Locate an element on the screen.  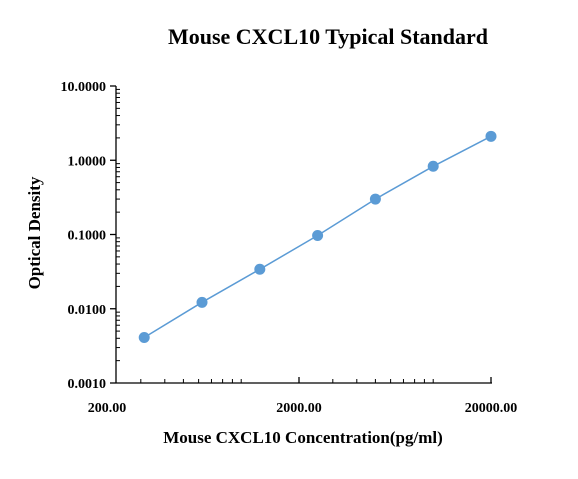
y-tick-label: 0.0100 is located at coordinates (87, 310).